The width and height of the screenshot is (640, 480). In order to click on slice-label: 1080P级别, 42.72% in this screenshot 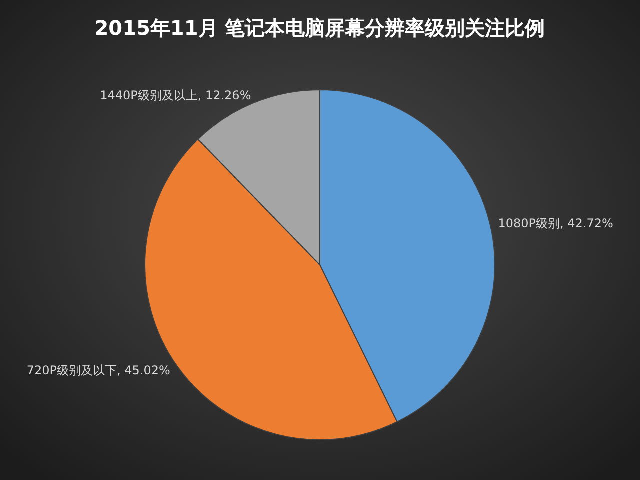, I will do `click(556, 223)`.